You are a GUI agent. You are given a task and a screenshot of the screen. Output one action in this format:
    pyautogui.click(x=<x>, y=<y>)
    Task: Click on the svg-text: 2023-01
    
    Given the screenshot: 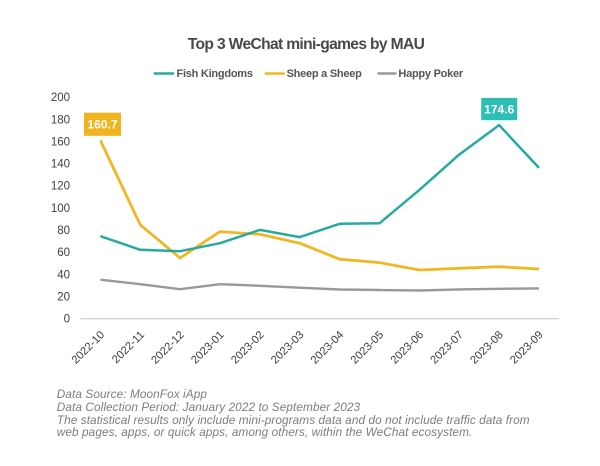 What is the action you would take?
    pyautogui.click(x=208, y=348)
    